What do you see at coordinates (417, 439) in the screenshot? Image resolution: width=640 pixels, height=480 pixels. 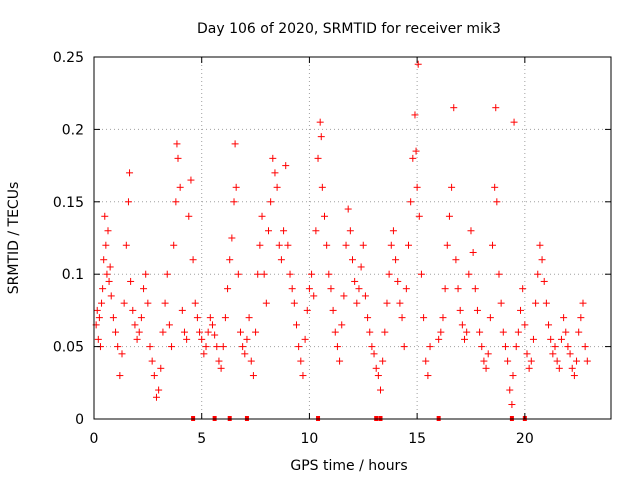 I see `x-tick-label: 15` at bounding box center [417, 439].